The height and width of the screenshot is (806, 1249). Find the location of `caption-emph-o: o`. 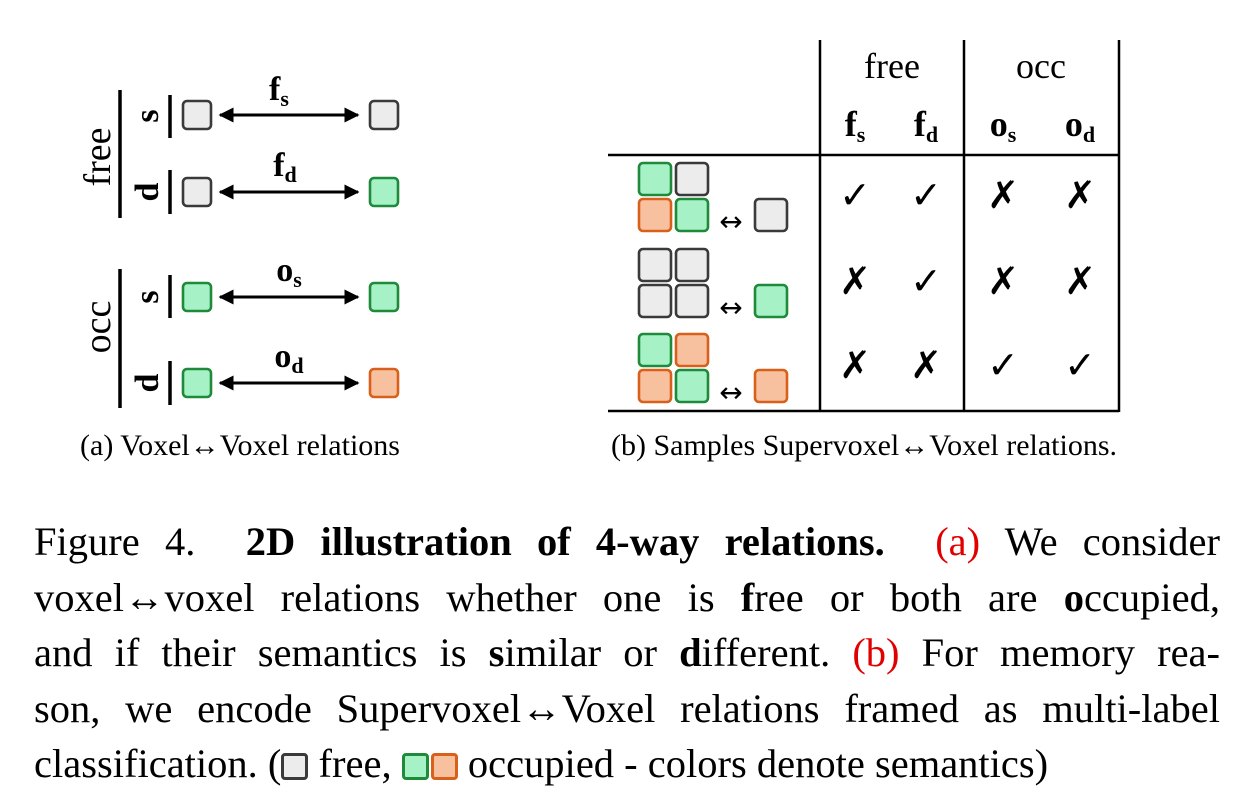

caption-emph-o: o is located at coordinates (1073, 597).